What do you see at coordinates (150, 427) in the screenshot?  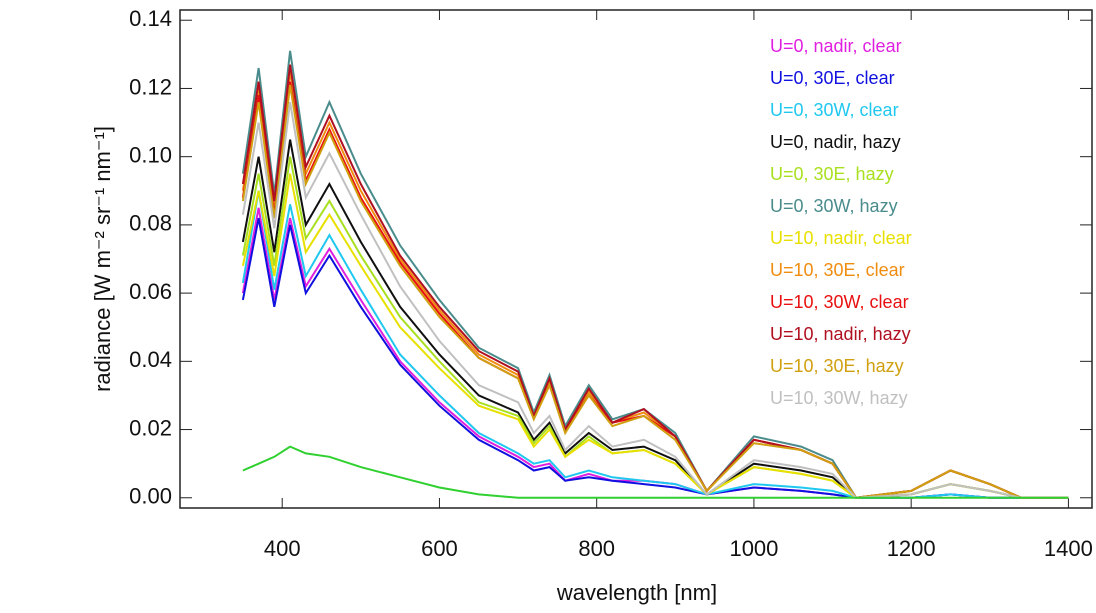 I see `y-tick-label: 0.02` at bounding box center [150, 427].